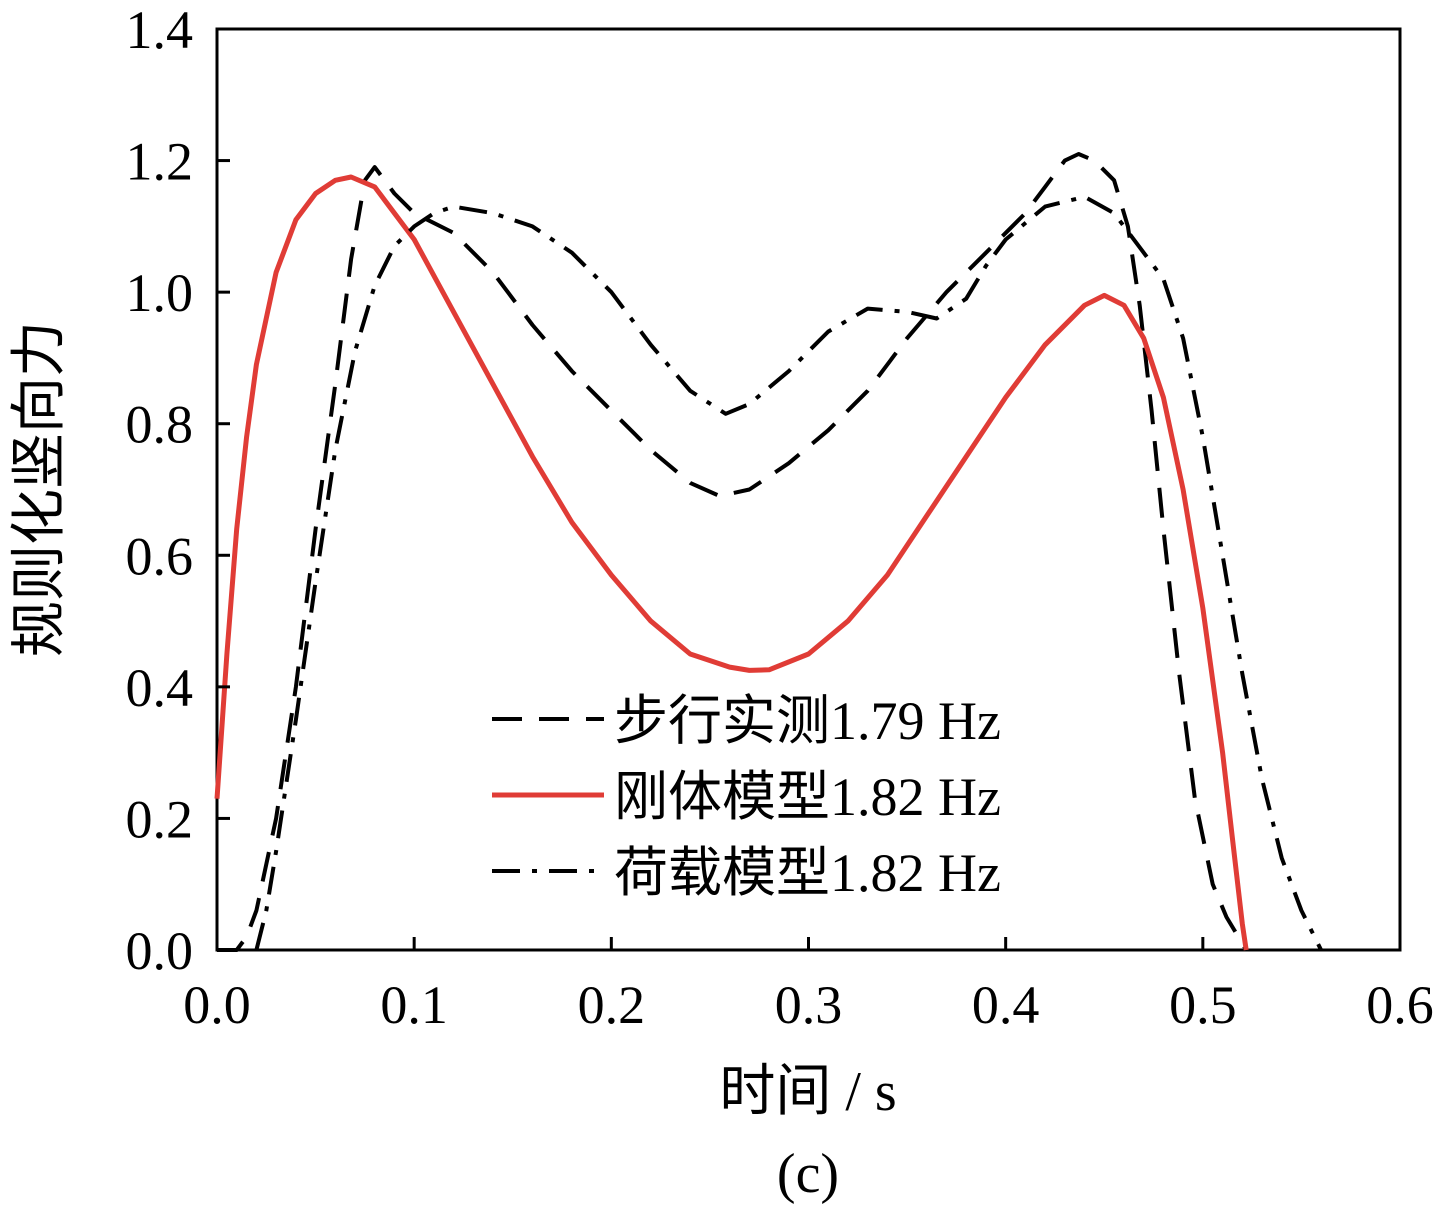 The height and width of the screenshot is (1207, 1438). What do you see at coordinates (1400, 1005) in the screenshot?
I see `x-tick-label: 0.6` at bounding box center [1400, 1005].